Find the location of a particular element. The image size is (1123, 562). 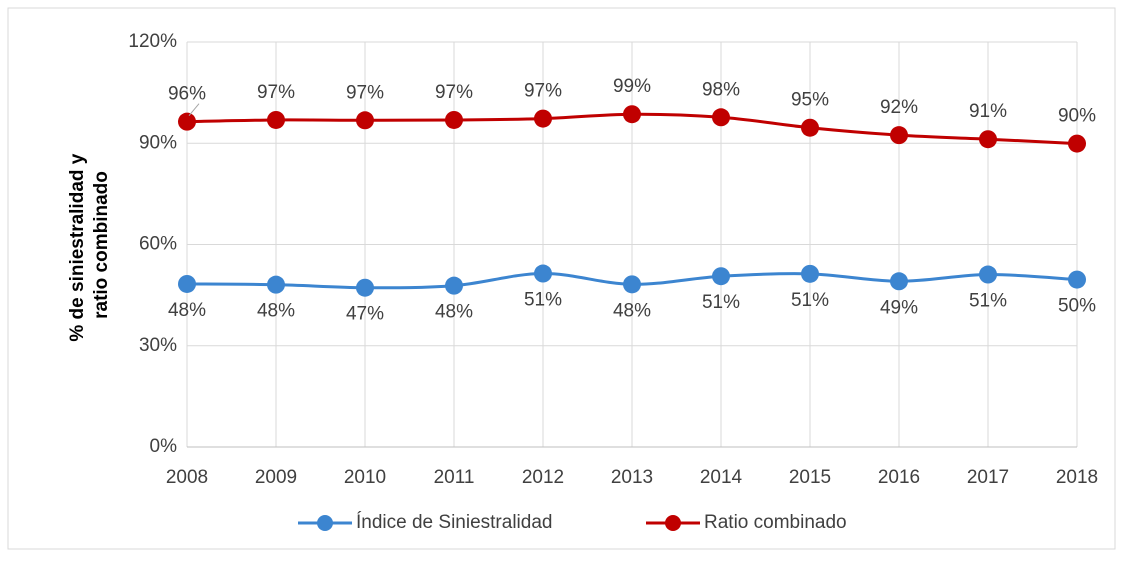

y-axis-title-line: % de siniestralidad y is located at coordinates (77, 247).